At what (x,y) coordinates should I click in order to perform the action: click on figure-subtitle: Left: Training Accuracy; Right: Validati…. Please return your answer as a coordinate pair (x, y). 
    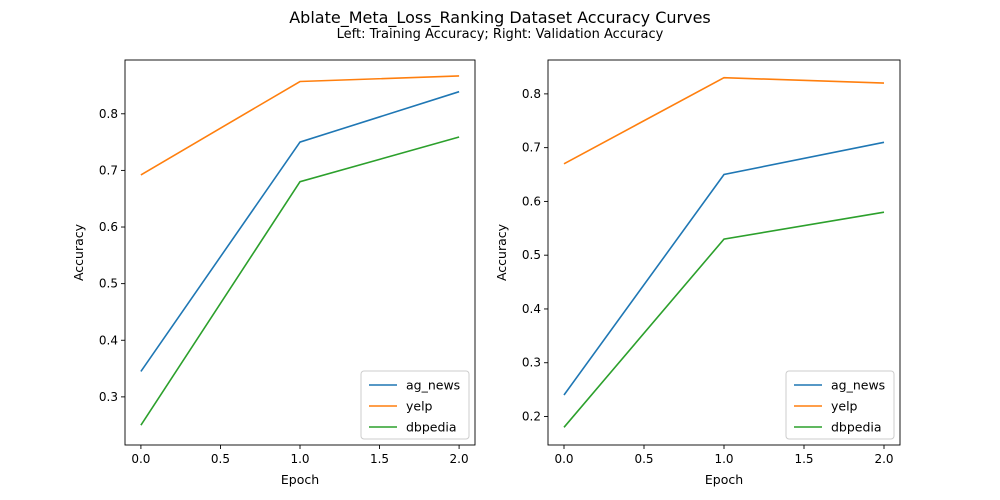
    Looking at the image, I should click on (500, 34).